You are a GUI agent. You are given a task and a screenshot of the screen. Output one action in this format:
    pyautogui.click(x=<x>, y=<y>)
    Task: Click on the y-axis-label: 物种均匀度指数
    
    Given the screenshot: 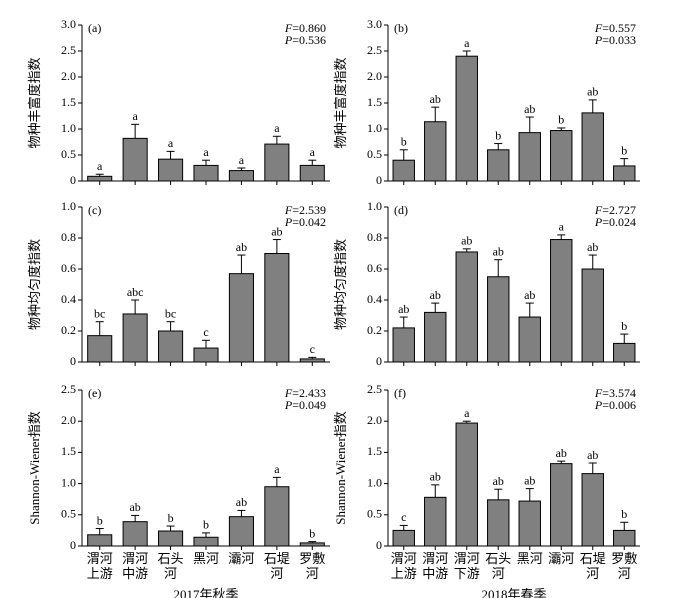 What is the action you would take?
    pyautogui.click(x=340, y=284)
    